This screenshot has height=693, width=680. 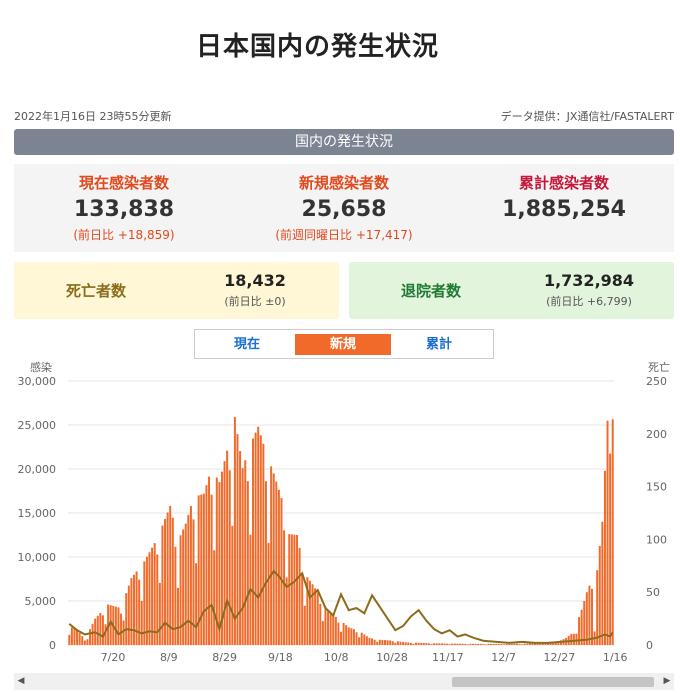 I want to click on left-axis-label: 感染, so click(x=41, y=367).